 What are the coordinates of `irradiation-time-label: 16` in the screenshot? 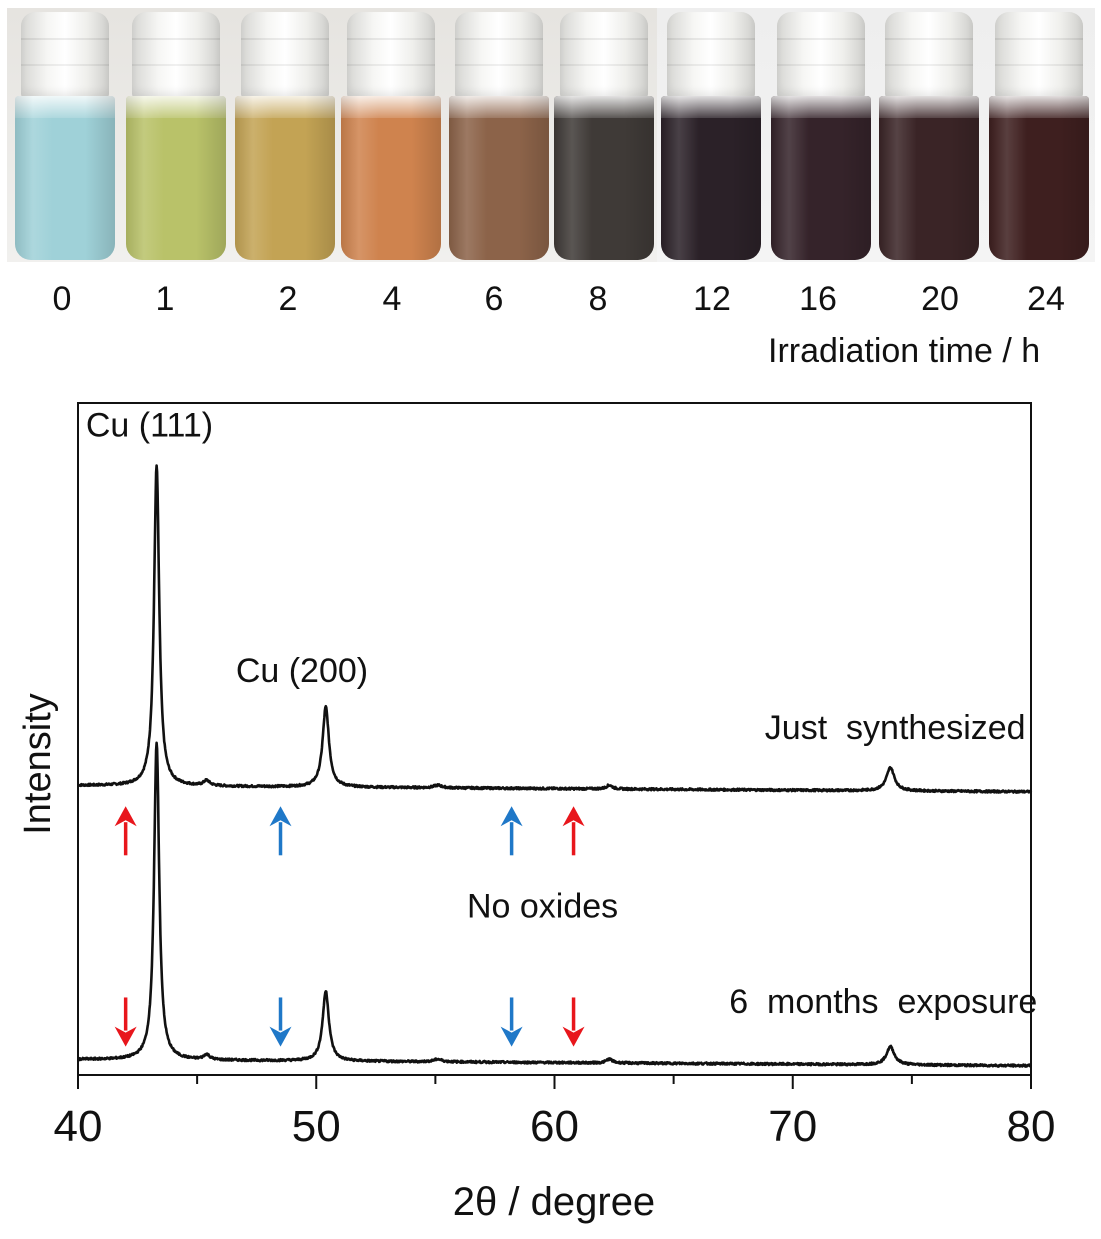 It's located at (818, 299).